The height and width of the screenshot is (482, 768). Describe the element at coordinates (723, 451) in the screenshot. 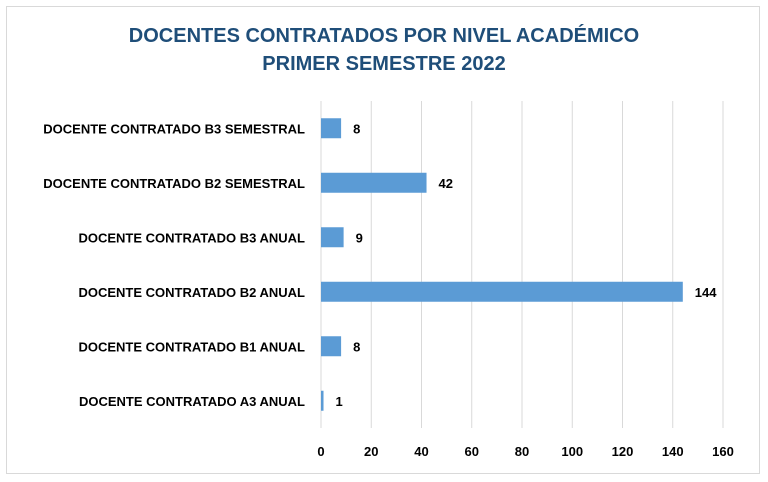

I see `x-tick-label: 160` at that location.